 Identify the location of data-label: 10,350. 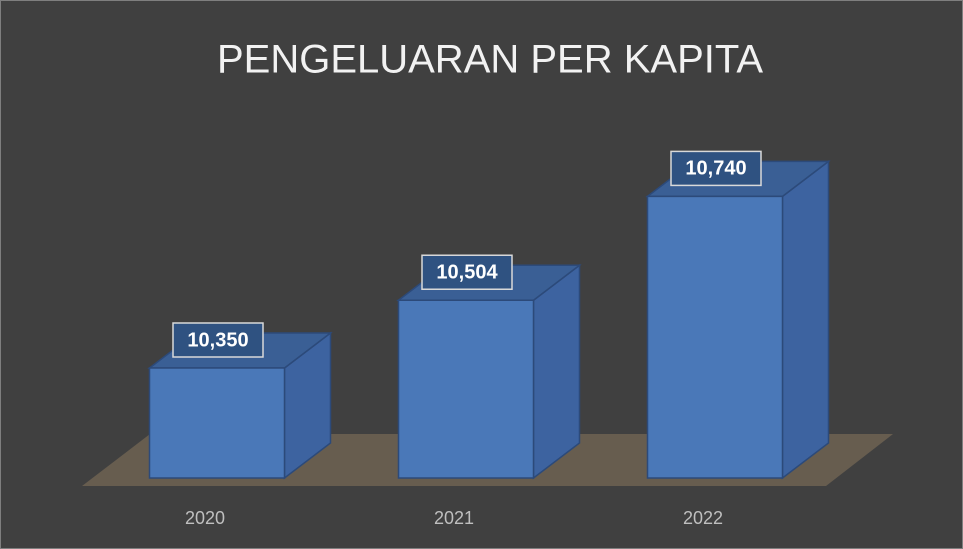
(217, 340).